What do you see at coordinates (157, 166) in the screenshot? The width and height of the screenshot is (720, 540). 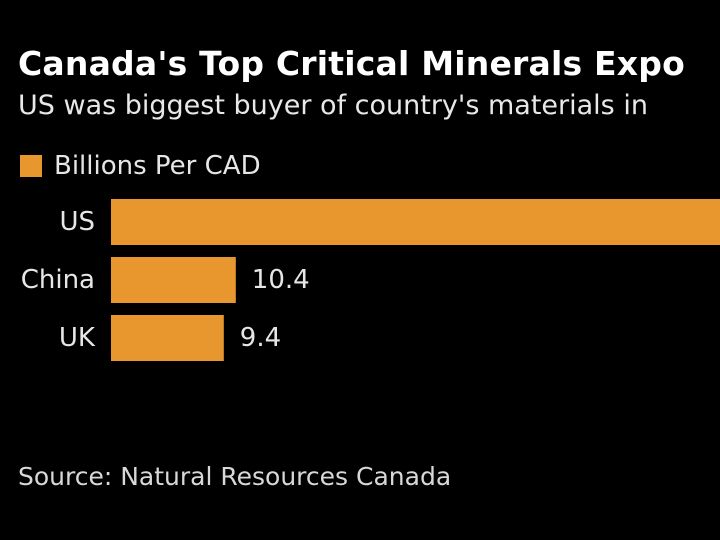 I see `legend-label: Billions Per CAD` at bounding box center [157, 166].